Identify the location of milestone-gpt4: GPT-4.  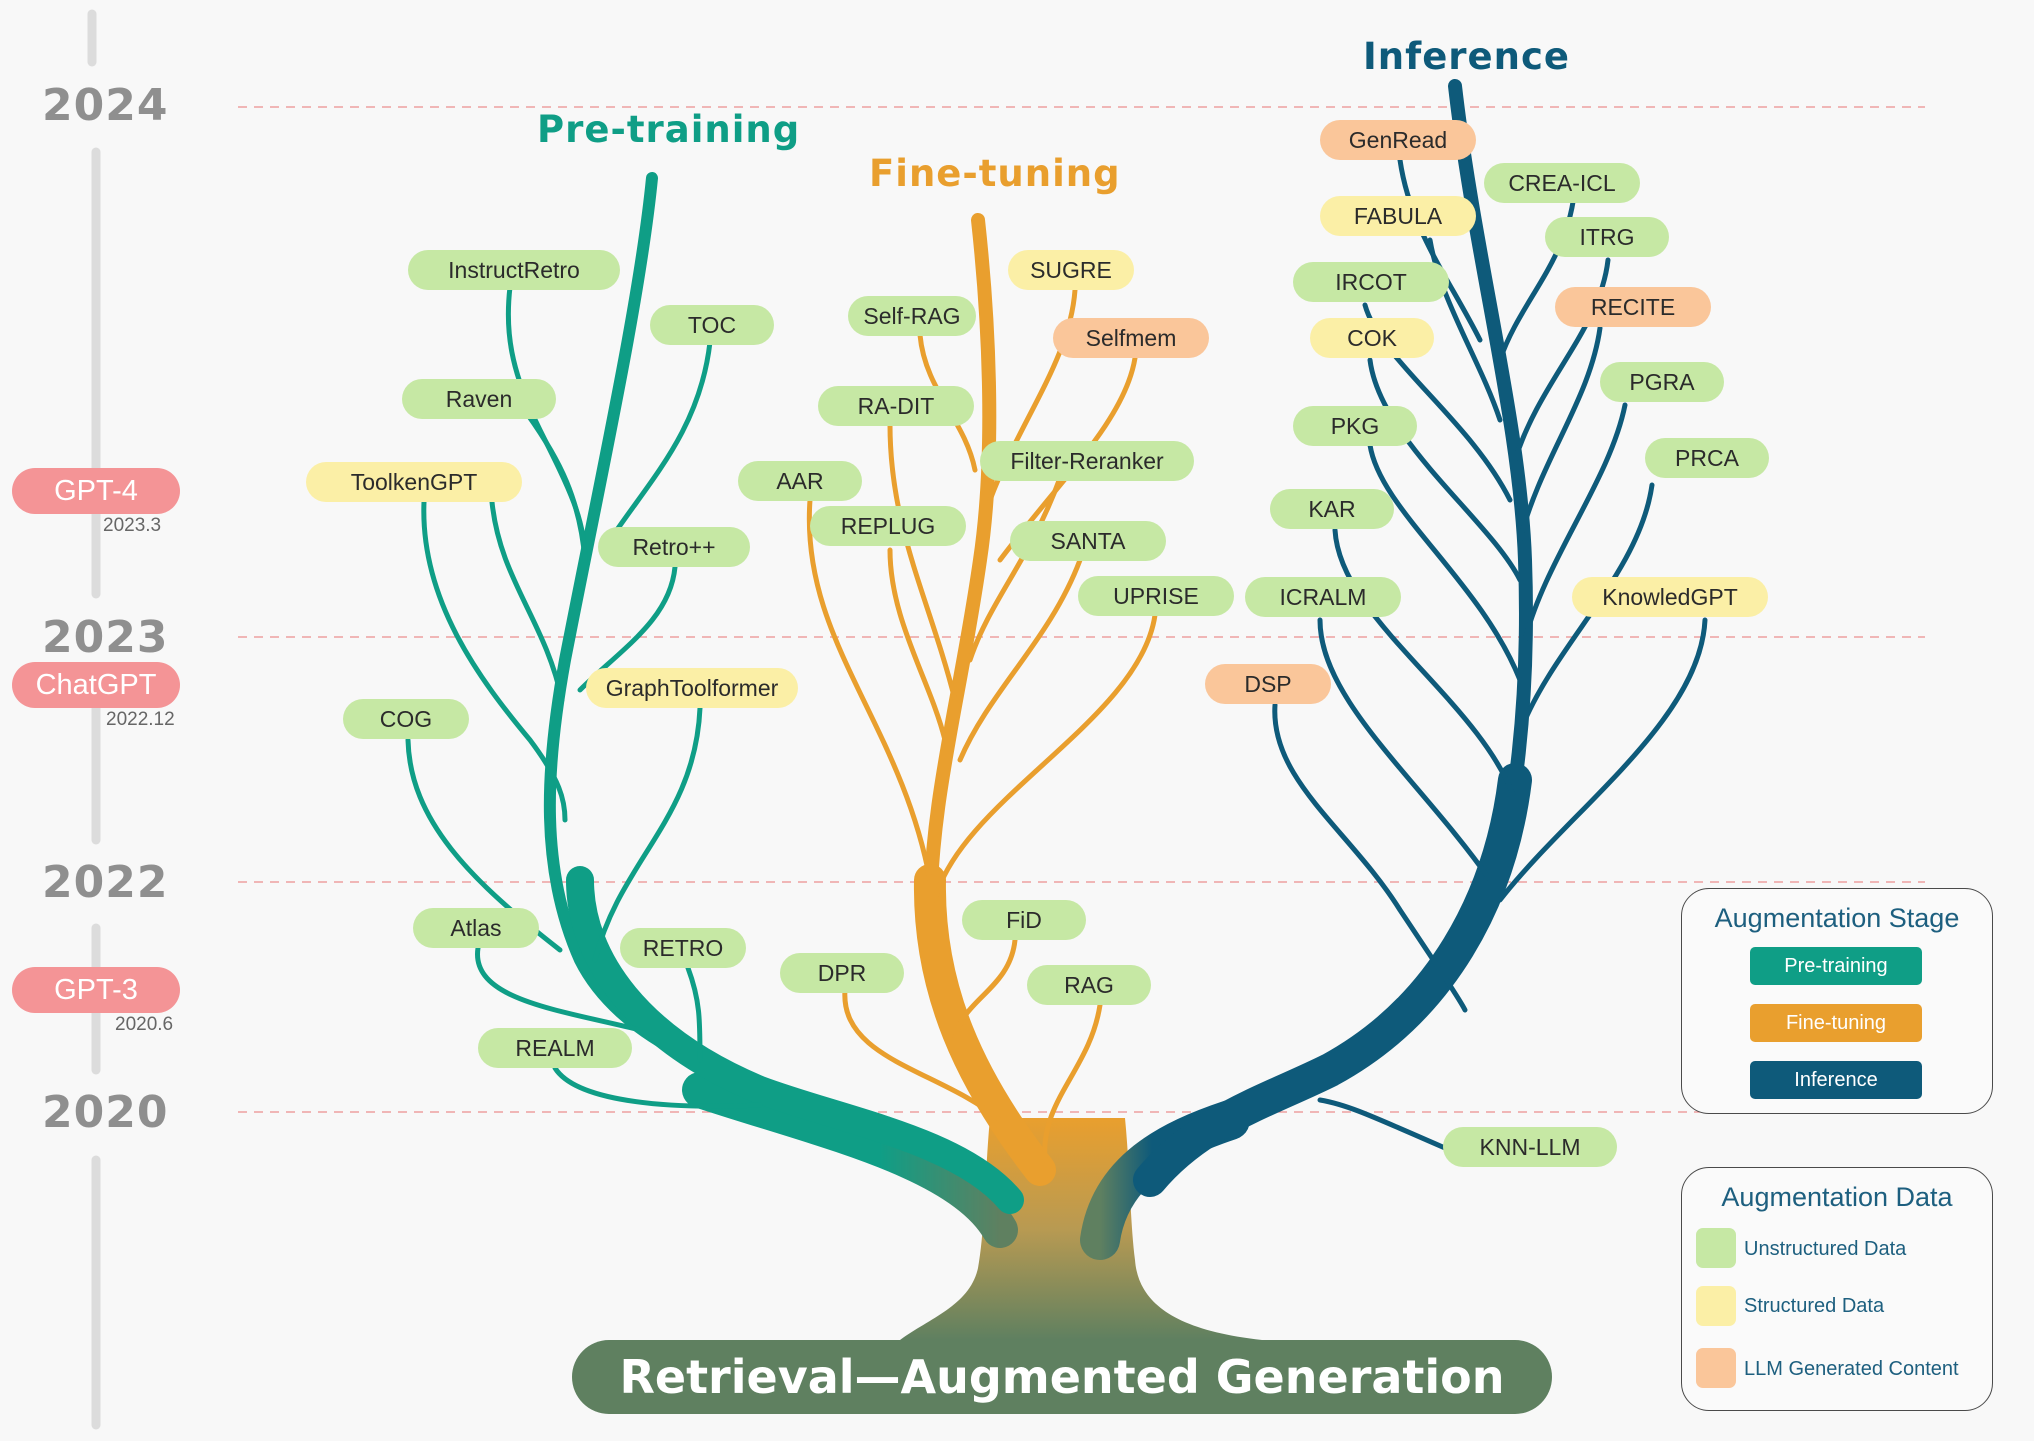
(96, 491).